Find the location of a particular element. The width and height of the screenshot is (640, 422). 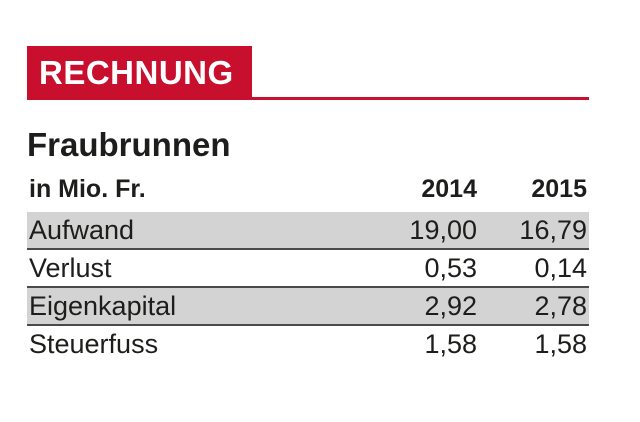

row-value-2015: 16,79 is located at coordinates (553, 230).